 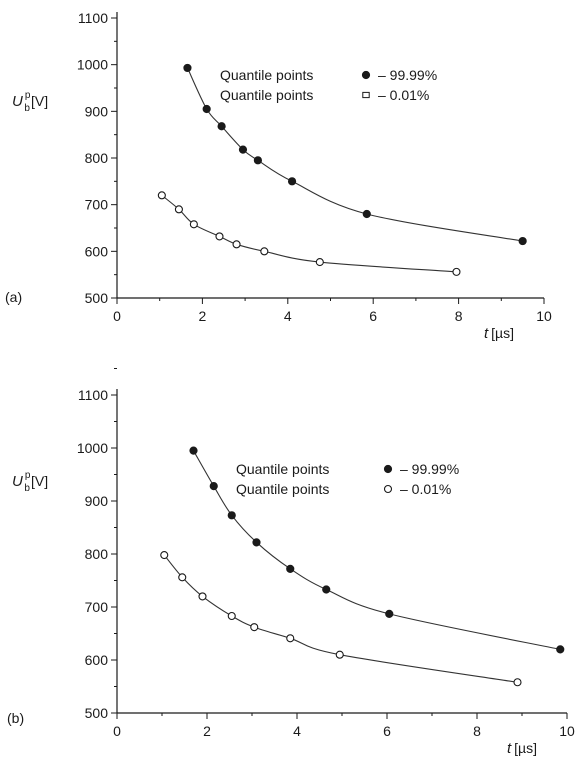 I want to click on panel-label: (b), so click(x=15, y=718).